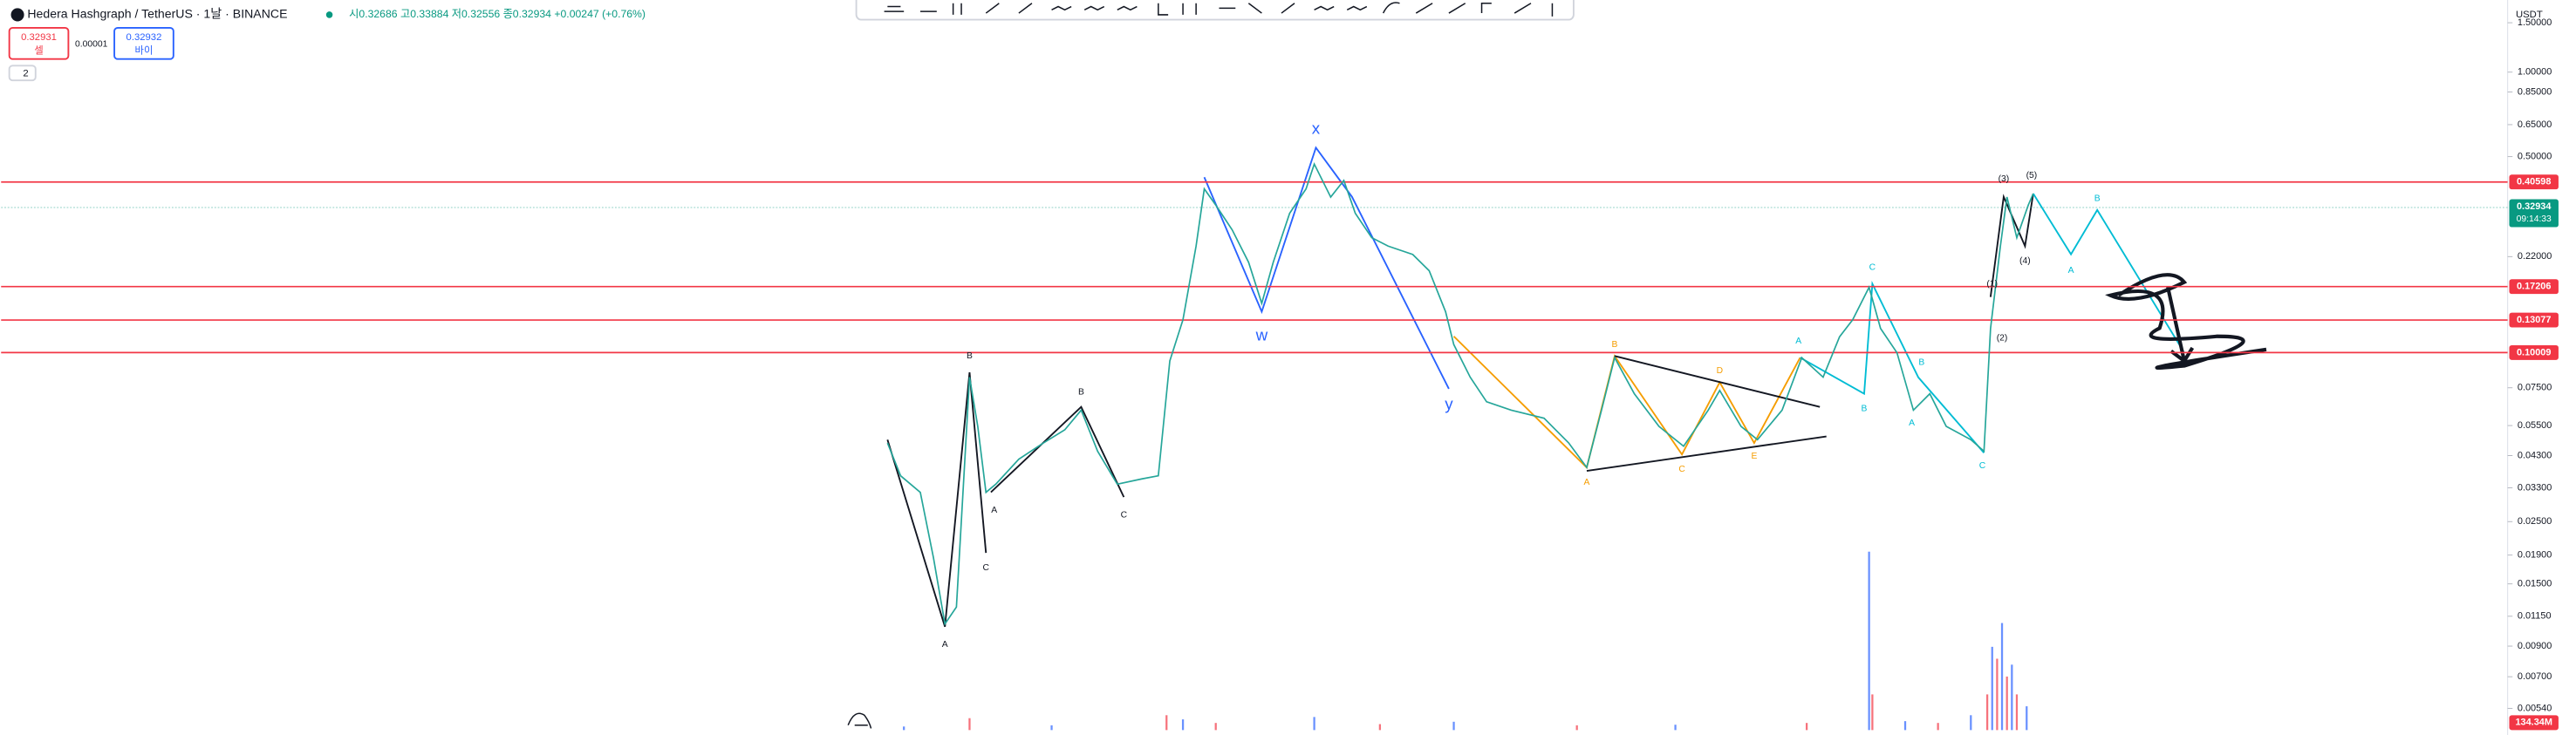 Image resolution: width=2576 pixels, height=735 pixels. I want to click on wave-label: w, so click(1261, 335).